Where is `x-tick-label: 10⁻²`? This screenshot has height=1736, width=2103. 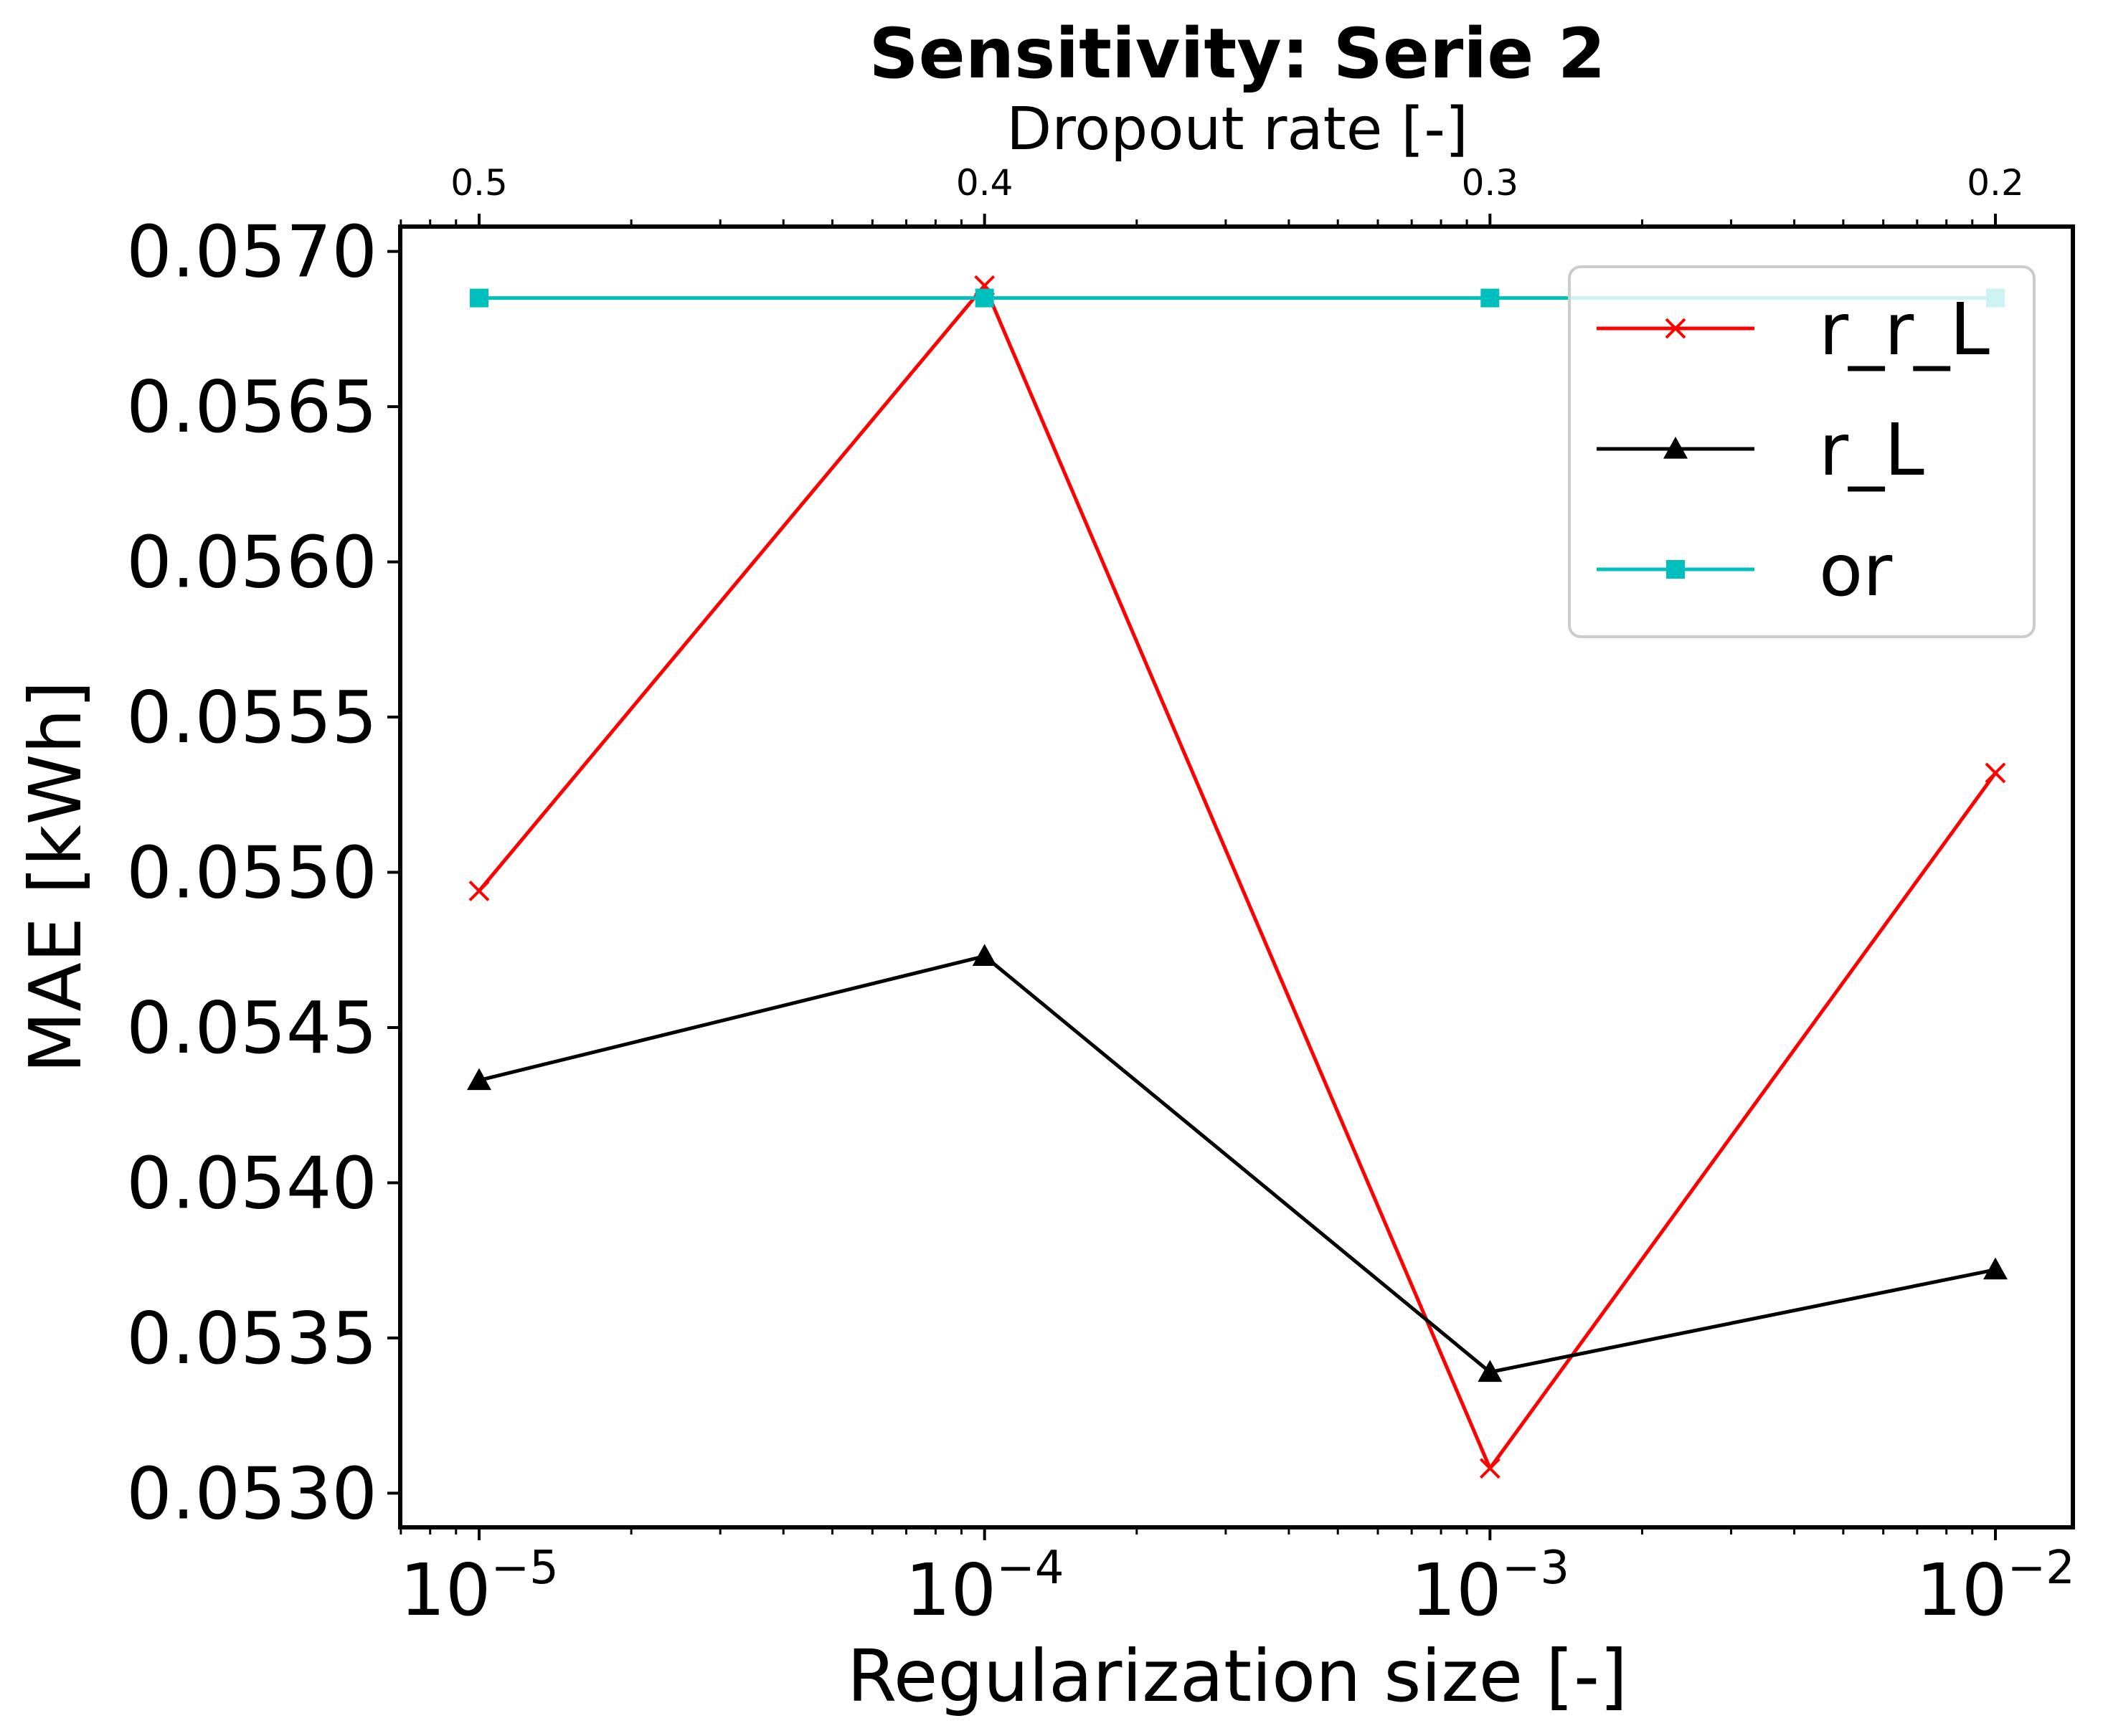
x-tick-label: 10⁻² is located at coordinates (1995, 1587).